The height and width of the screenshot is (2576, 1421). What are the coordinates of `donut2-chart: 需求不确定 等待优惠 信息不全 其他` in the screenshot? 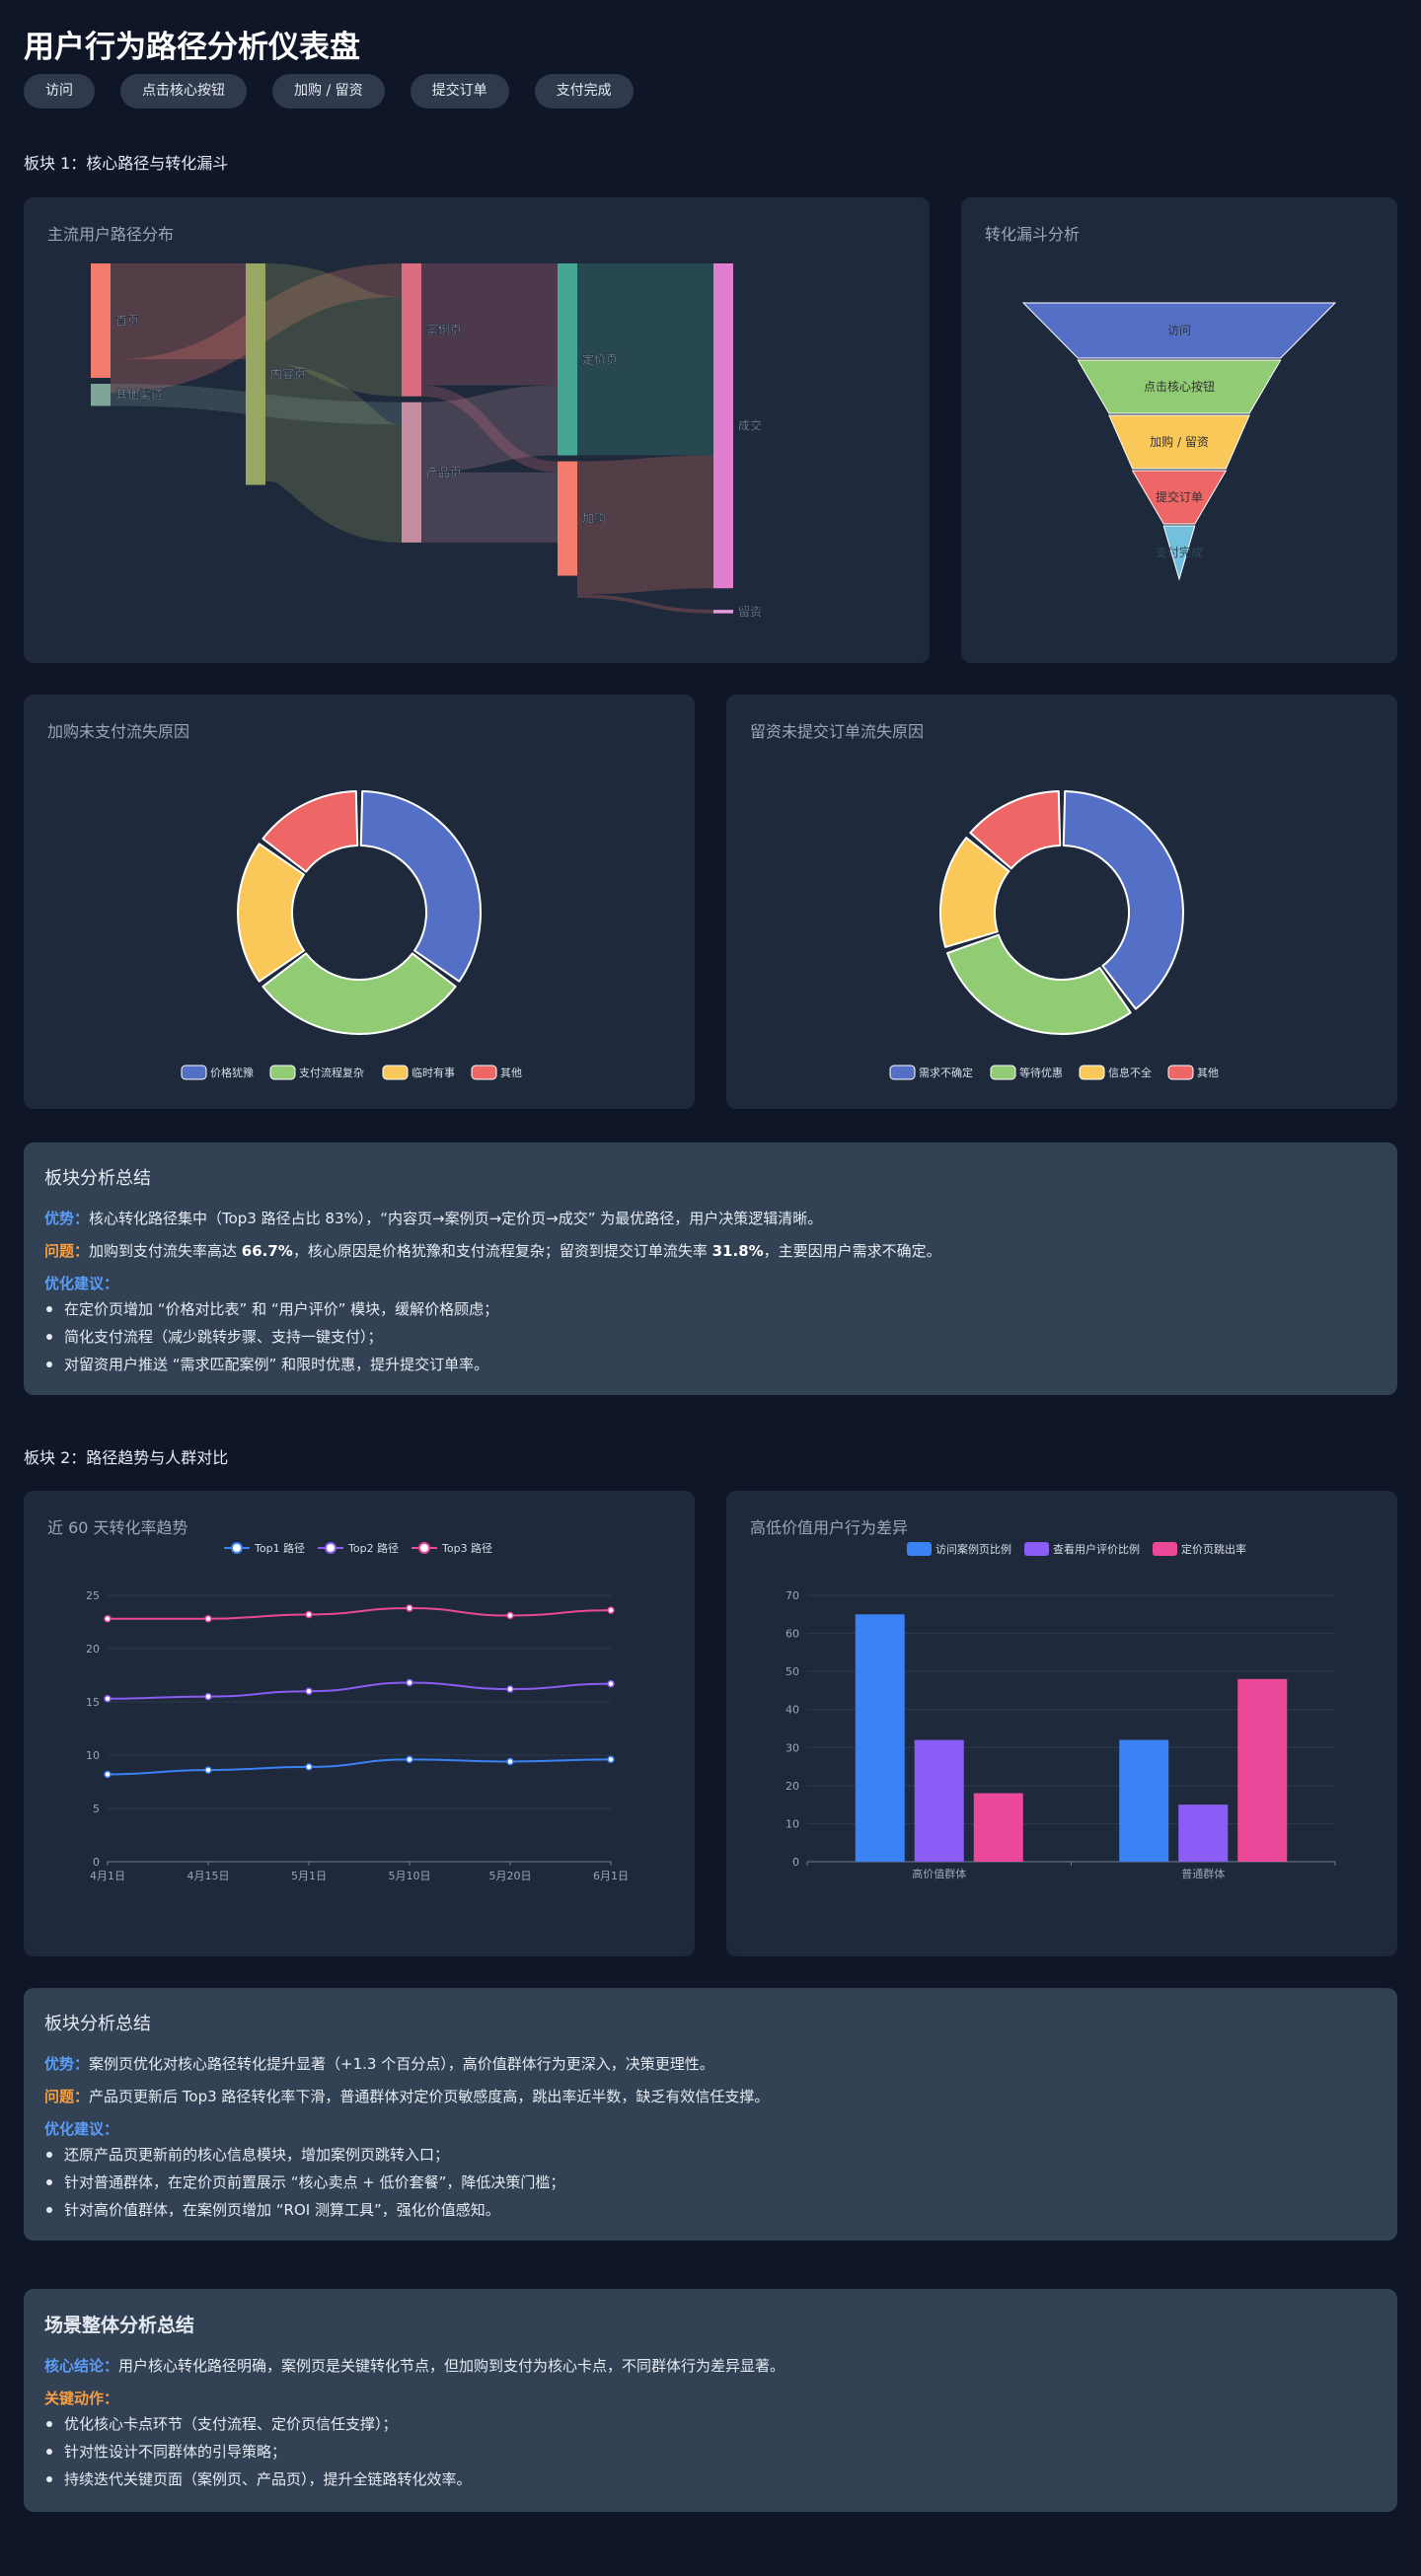 It's located at (1054, 935).